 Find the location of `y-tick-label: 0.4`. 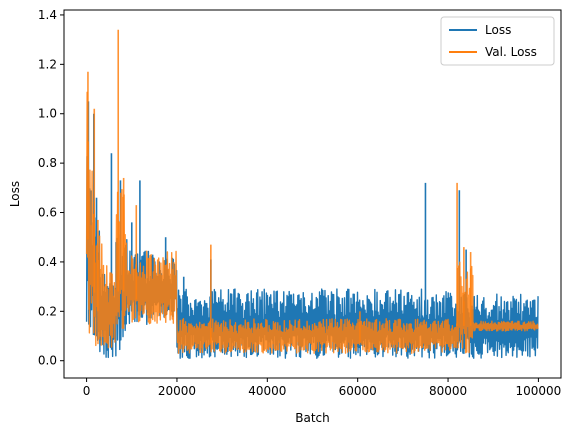

y-tick-label: 0.4 is located at coordinates (47, 262).